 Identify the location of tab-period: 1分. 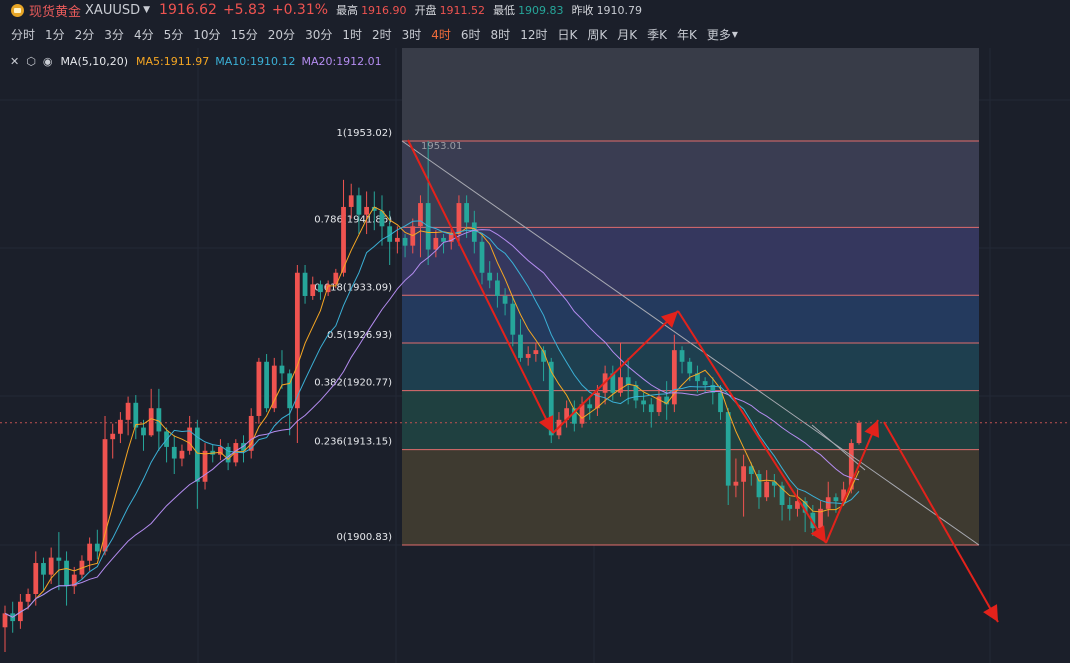
(55, 34).